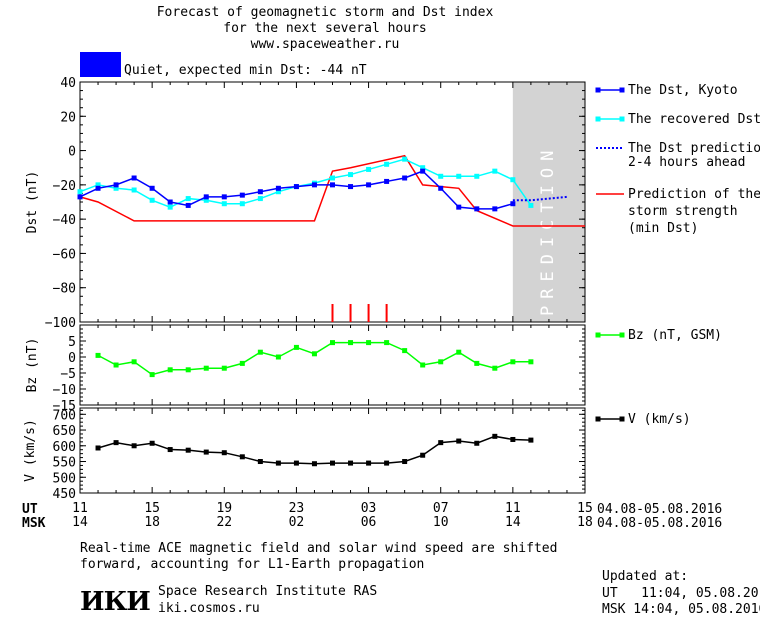 The height and width of the screenshot is (620, 760). Describe the element at coordinates (683, 211) in the screenshot. I see `legend-strength-l2: storm strength` at that location.